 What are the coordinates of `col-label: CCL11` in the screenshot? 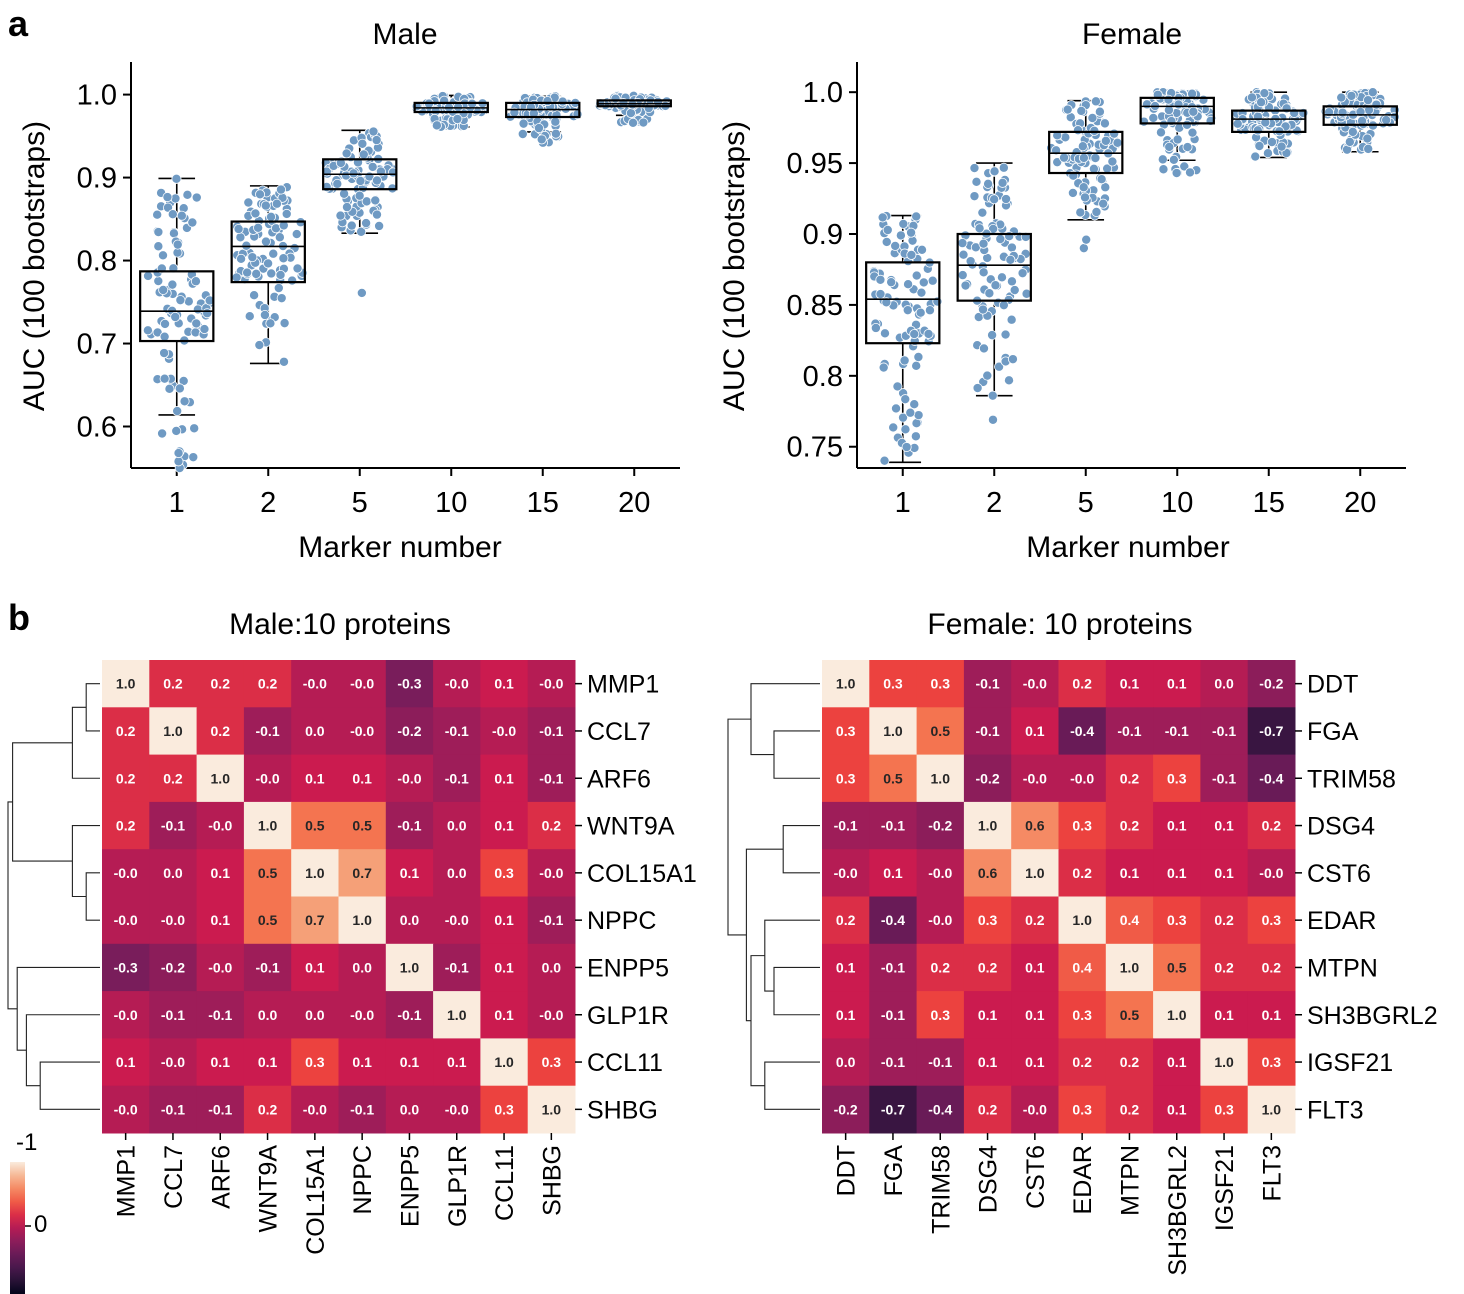 It's located at (505, 1183).